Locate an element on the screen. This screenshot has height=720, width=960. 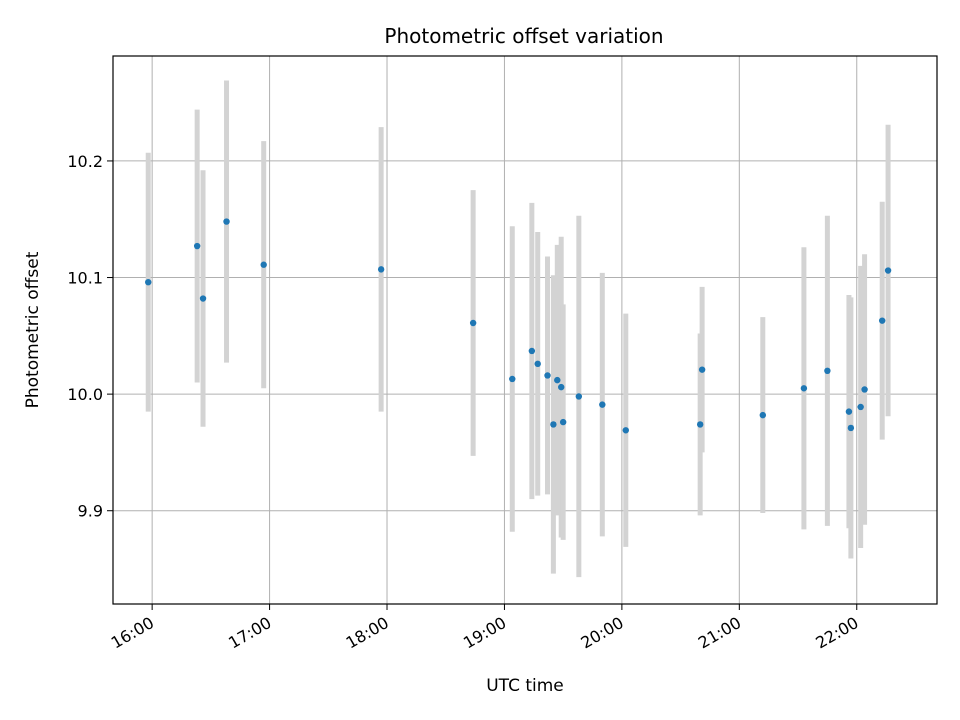
x-tick-label: 21:00 is located at coordinates (719, 633).